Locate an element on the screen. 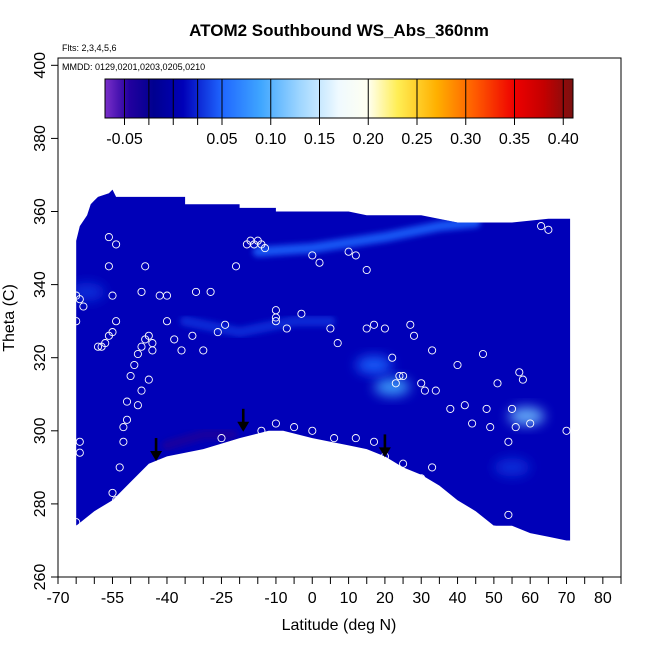  y-tick-label: 360 is located at coordinates (40, 211).